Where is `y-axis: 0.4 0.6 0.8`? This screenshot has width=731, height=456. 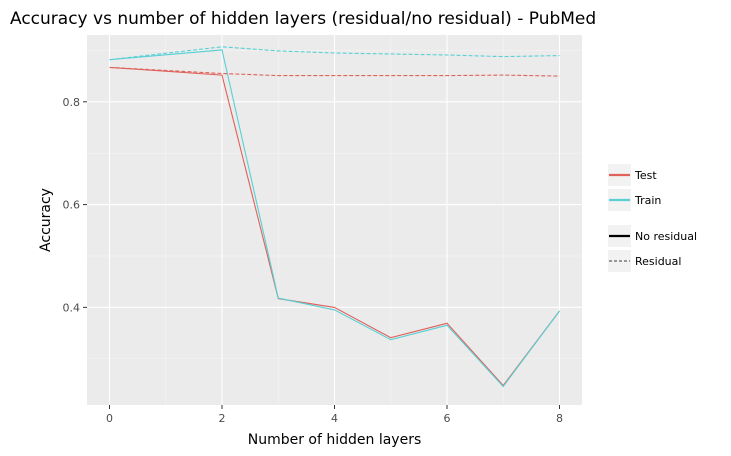
y-axis: 0.4 0.6 0.8 is located at coordinates (75, 205).